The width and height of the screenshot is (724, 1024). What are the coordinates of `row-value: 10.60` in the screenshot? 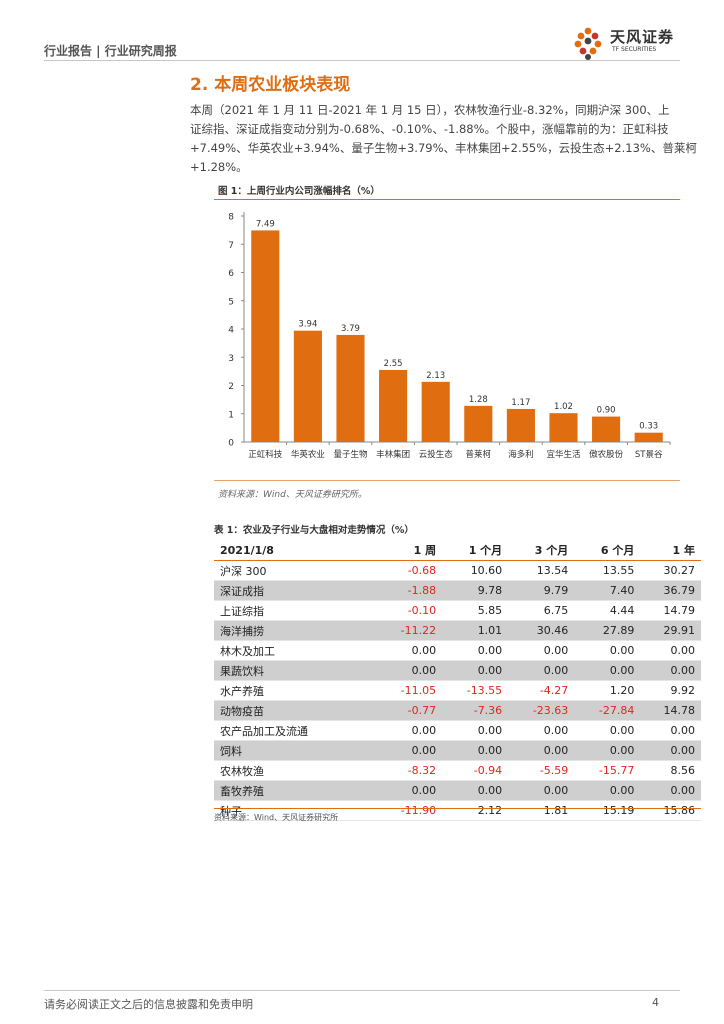 It's located at (475, 570).